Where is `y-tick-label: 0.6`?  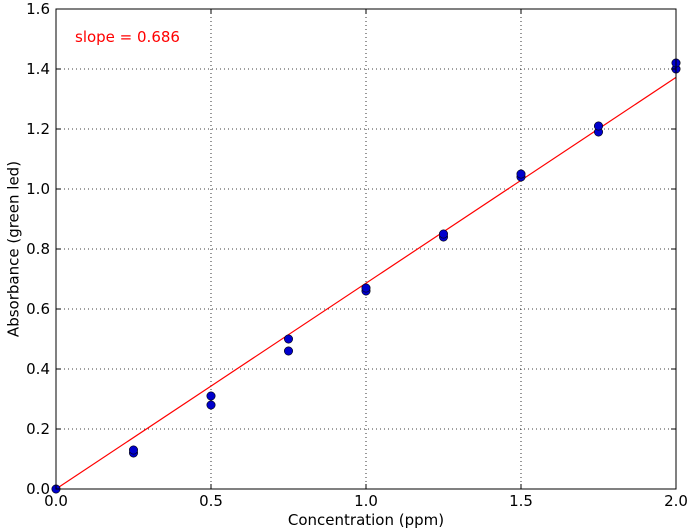
y-tick-label: 0.6 is located at coordinates (38, 309).